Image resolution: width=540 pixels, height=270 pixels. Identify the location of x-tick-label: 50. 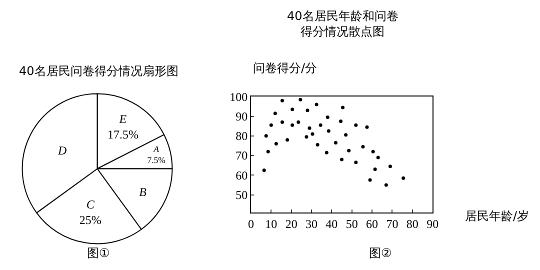
(352, 223).